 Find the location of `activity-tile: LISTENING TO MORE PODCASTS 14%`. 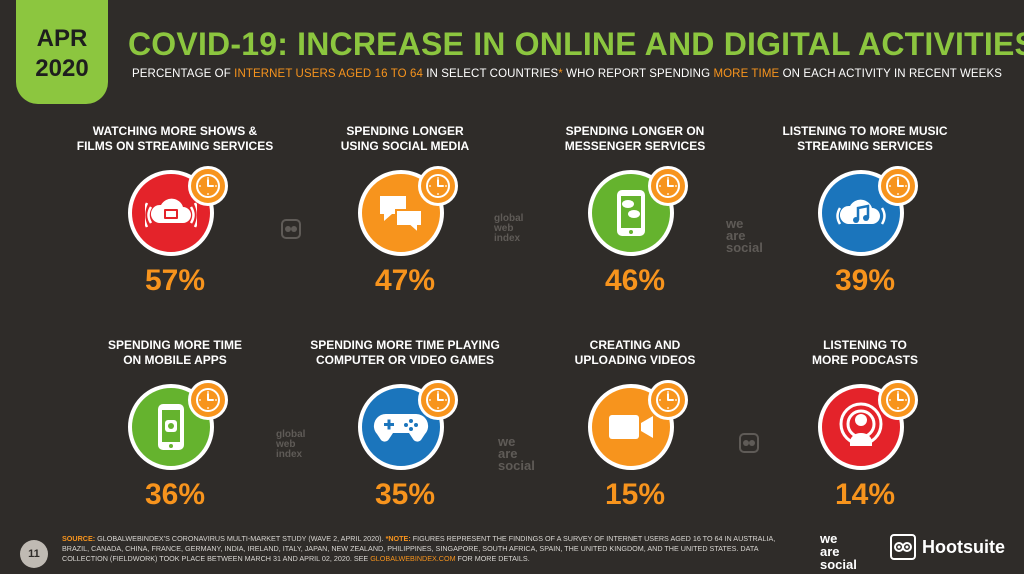

activity-tile: LISTENING TO MORE PODCASTS 14% is located at coordinates (865, 432).